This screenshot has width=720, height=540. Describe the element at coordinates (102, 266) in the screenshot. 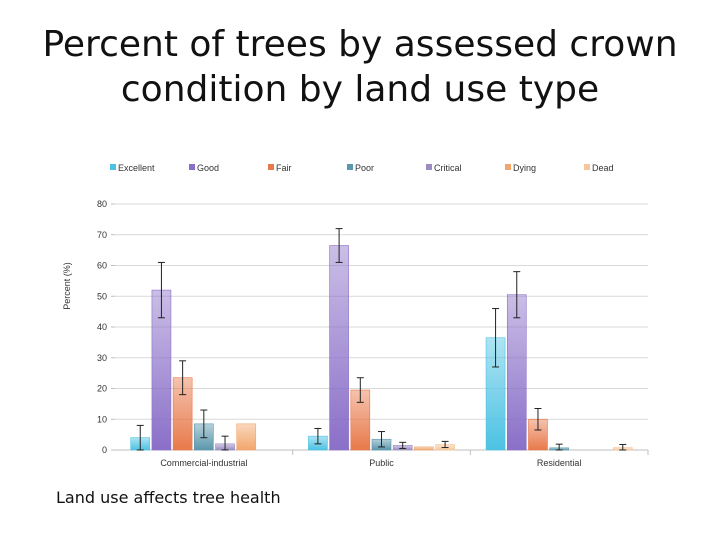

I see `y-tick-label-60: 60` at that location.